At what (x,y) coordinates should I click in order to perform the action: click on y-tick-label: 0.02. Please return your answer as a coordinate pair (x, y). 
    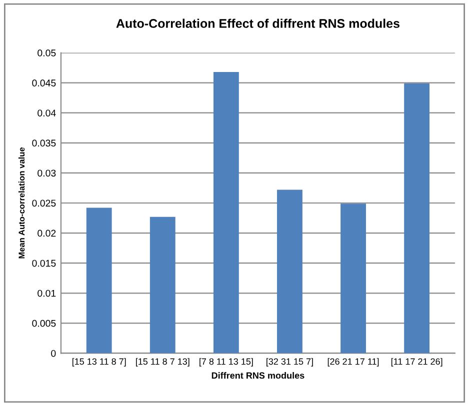
    Looking at the image, I should click on (47, 233).